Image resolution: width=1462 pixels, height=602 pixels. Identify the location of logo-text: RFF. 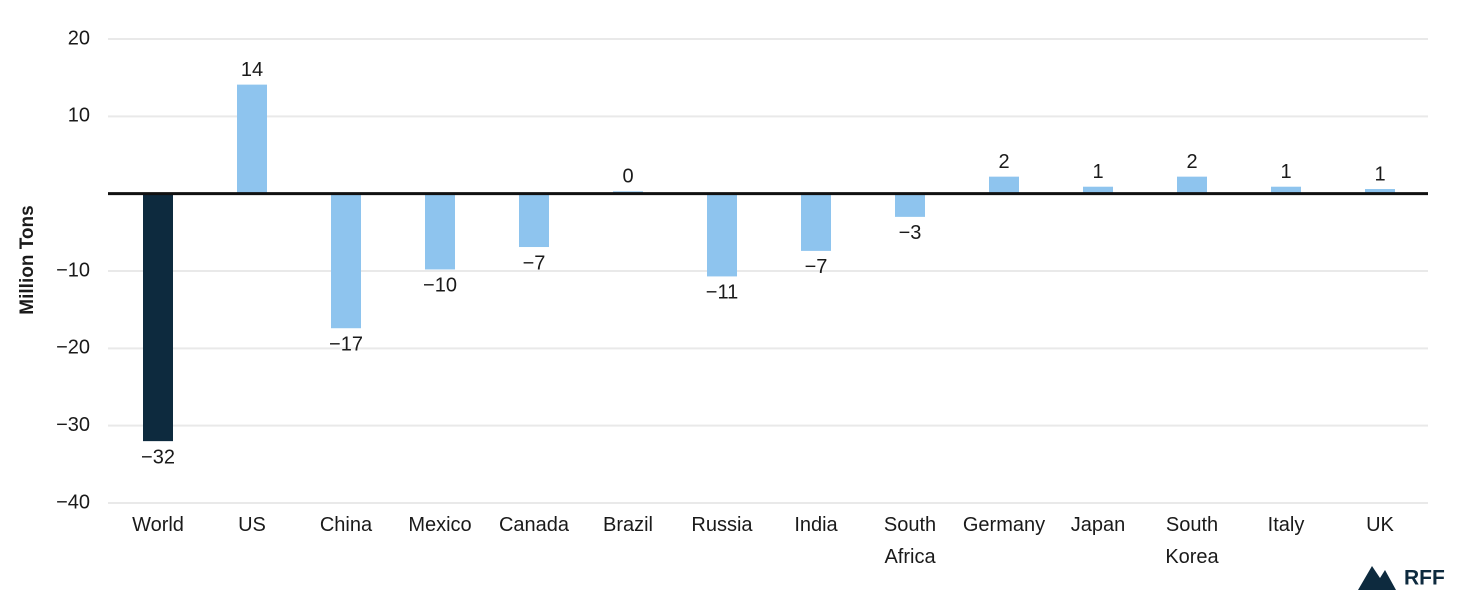
(1424, 578).